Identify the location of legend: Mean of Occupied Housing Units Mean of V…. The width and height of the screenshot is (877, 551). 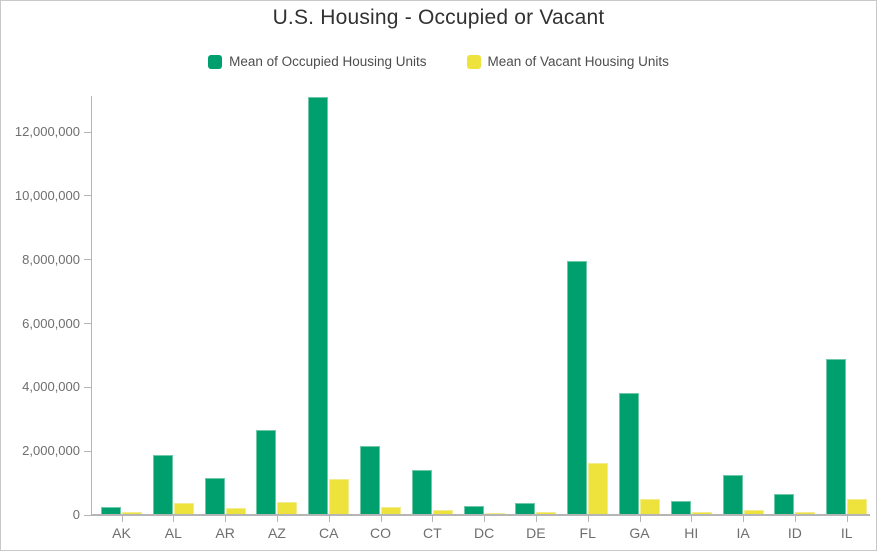
(438, 61).